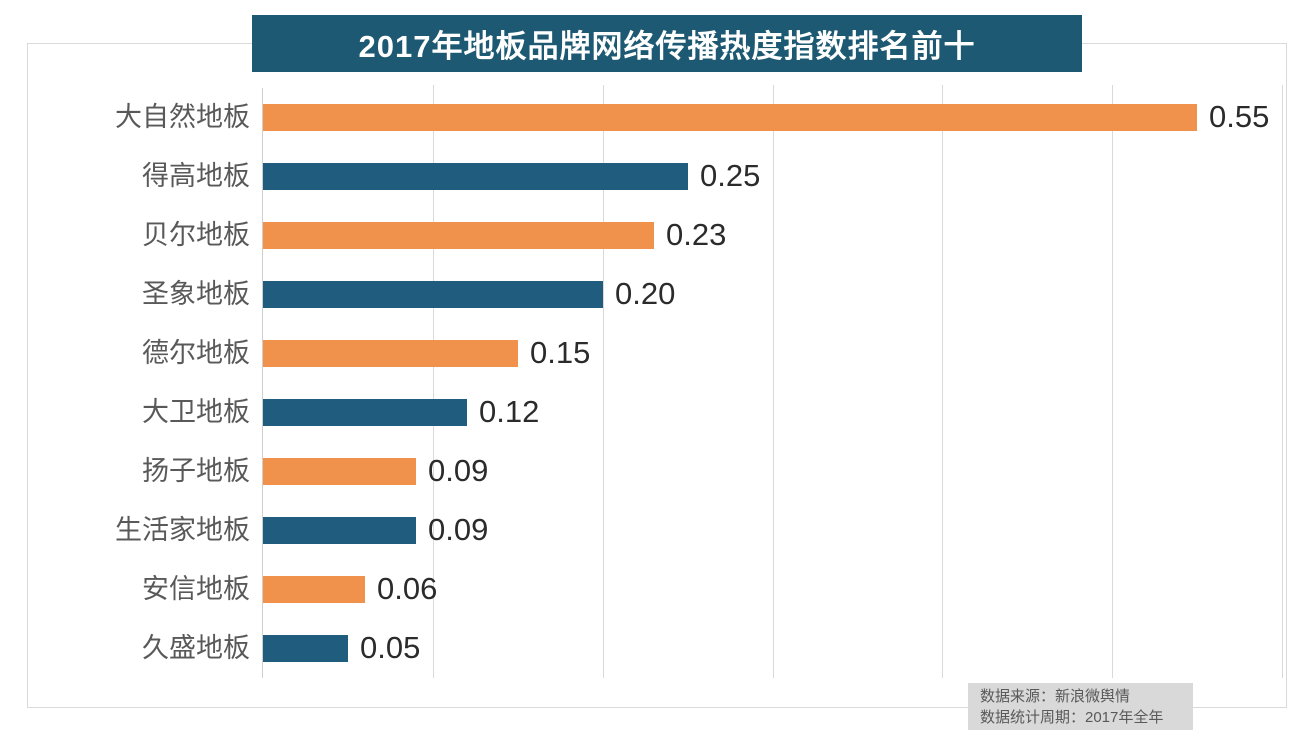 This screenshot has width=1314, height=739. Describe the element at coordinates (509, 411) in the screenshot. I see `bar-value-label: 0.12` at that location.